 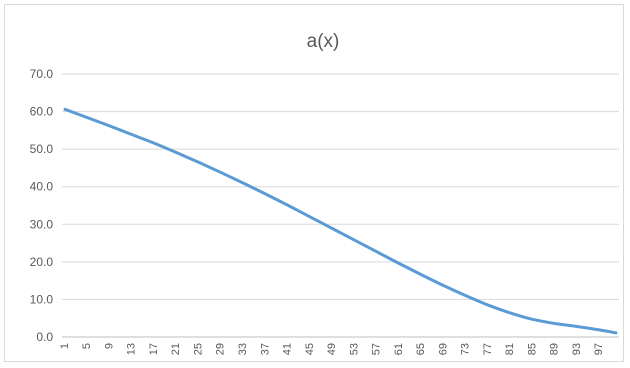 I want to click on y-tick-label: 20.0, so click(x=42, y=262).